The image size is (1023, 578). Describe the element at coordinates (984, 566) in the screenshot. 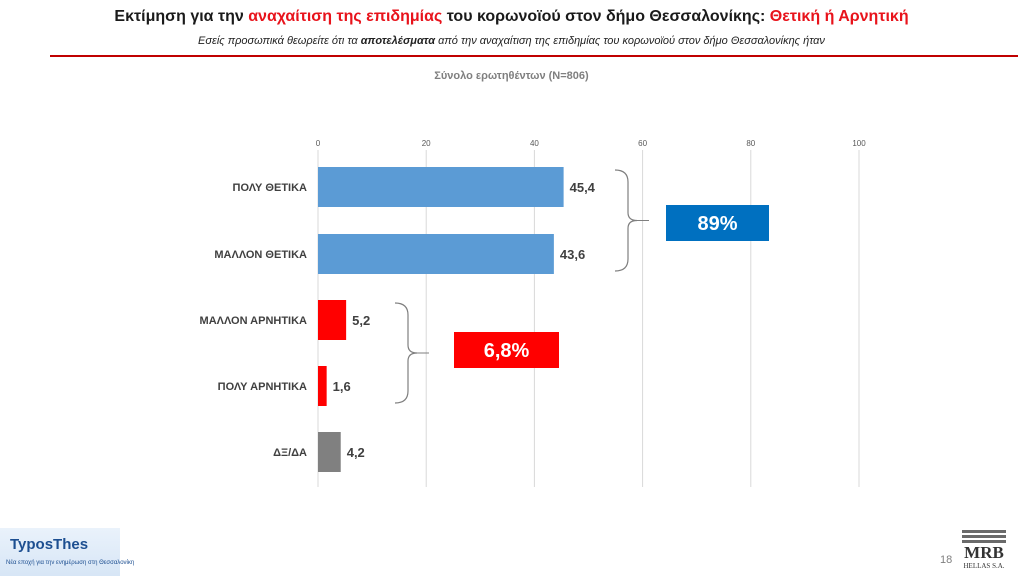

I see `mrb-subtitle: HELLAS S.A.` at that location.